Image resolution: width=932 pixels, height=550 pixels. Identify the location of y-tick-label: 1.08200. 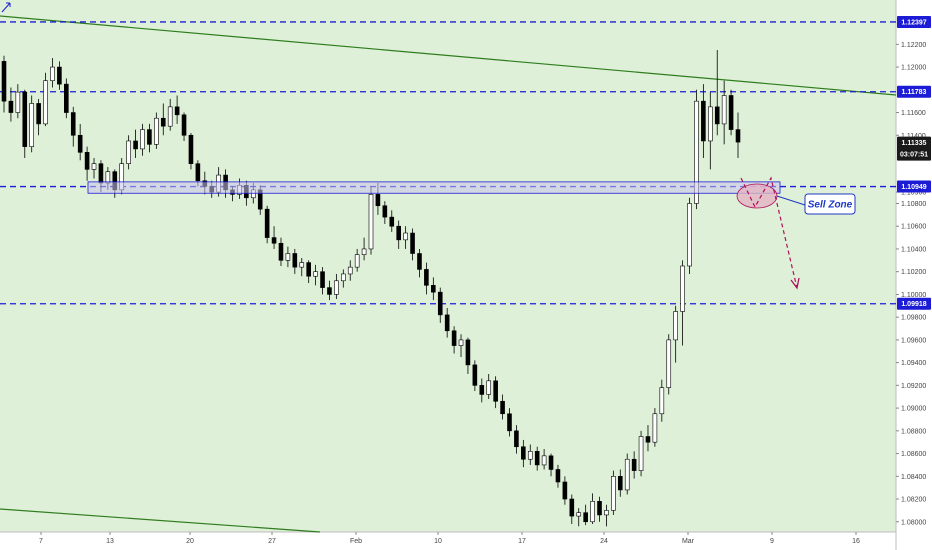
(913, 500).